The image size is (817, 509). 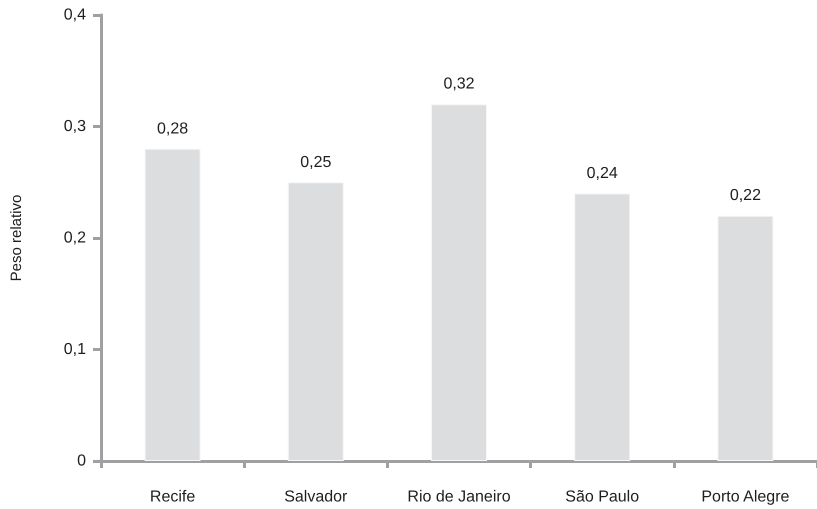 I want to click on y-tick-label: 0,1, so click(x=75, y=349).